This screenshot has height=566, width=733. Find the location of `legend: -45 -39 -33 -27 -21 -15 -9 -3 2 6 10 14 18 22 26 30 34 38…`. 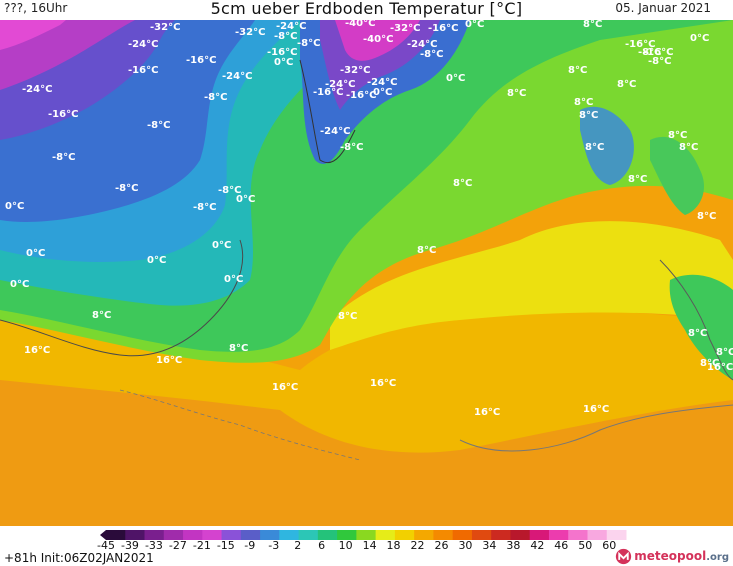

legend: -45 -39 -33 -27 -21 -15 -9 -3 2 6 10 14 18 22 26 30 34 38… is located at coordinates (366, 546).